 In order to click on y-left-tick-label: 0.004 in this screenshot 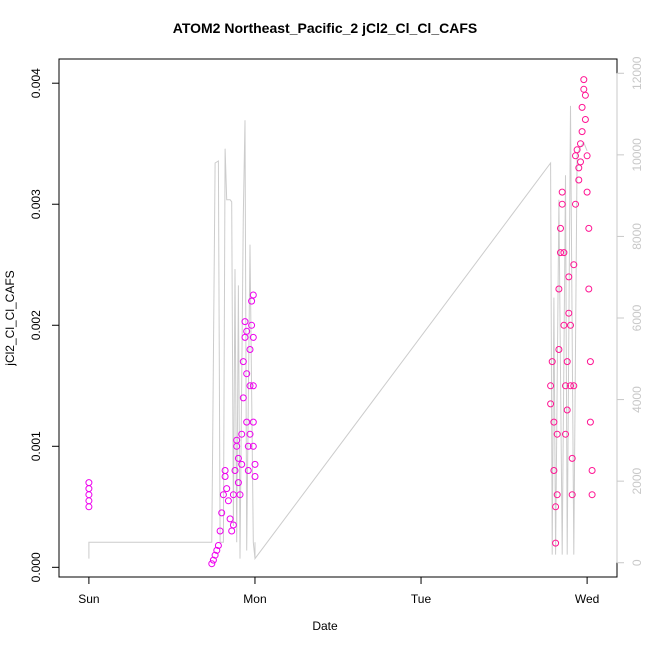, I will do `click(36, 83)`.